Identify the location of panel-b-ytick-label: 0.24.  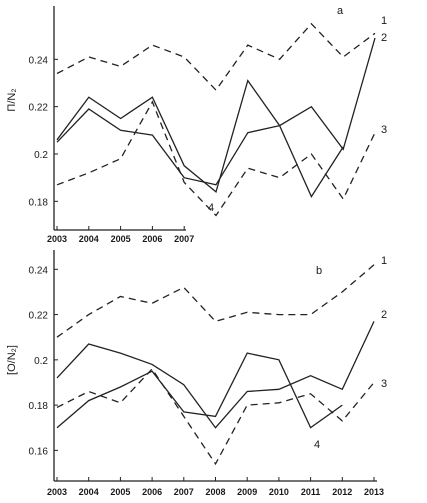
(39, 270).